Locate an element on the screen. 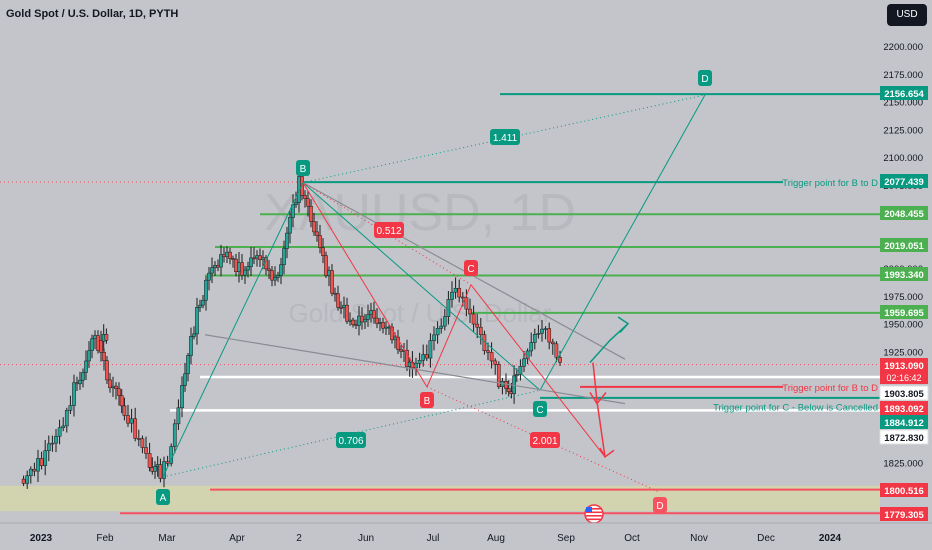  badge-text: C is located at coordinates (470, 269).